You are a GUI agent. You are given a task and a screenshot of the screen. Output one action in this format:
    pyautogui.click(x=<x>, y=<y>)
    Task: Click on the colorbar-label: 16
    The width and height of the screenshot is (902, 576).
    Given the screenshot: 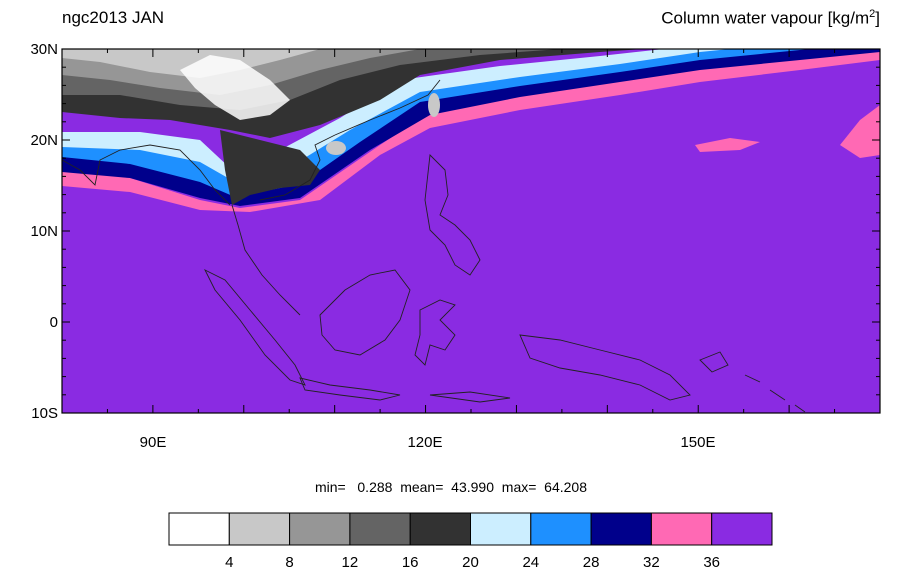 What is the action you would take?
    pyautogui.click(x=410, y=562)
    